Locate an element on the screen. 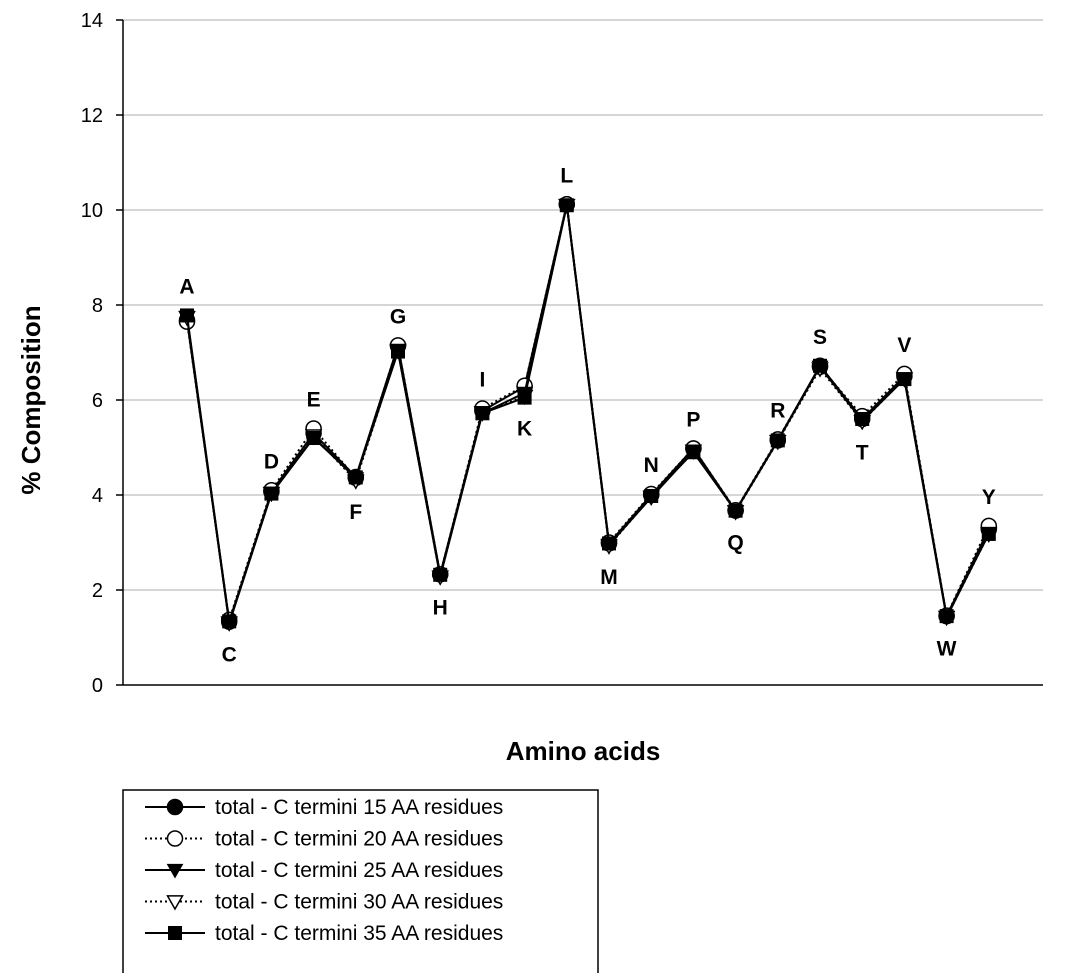  y-tick-label: 10 is located at coordinates (92, 211).